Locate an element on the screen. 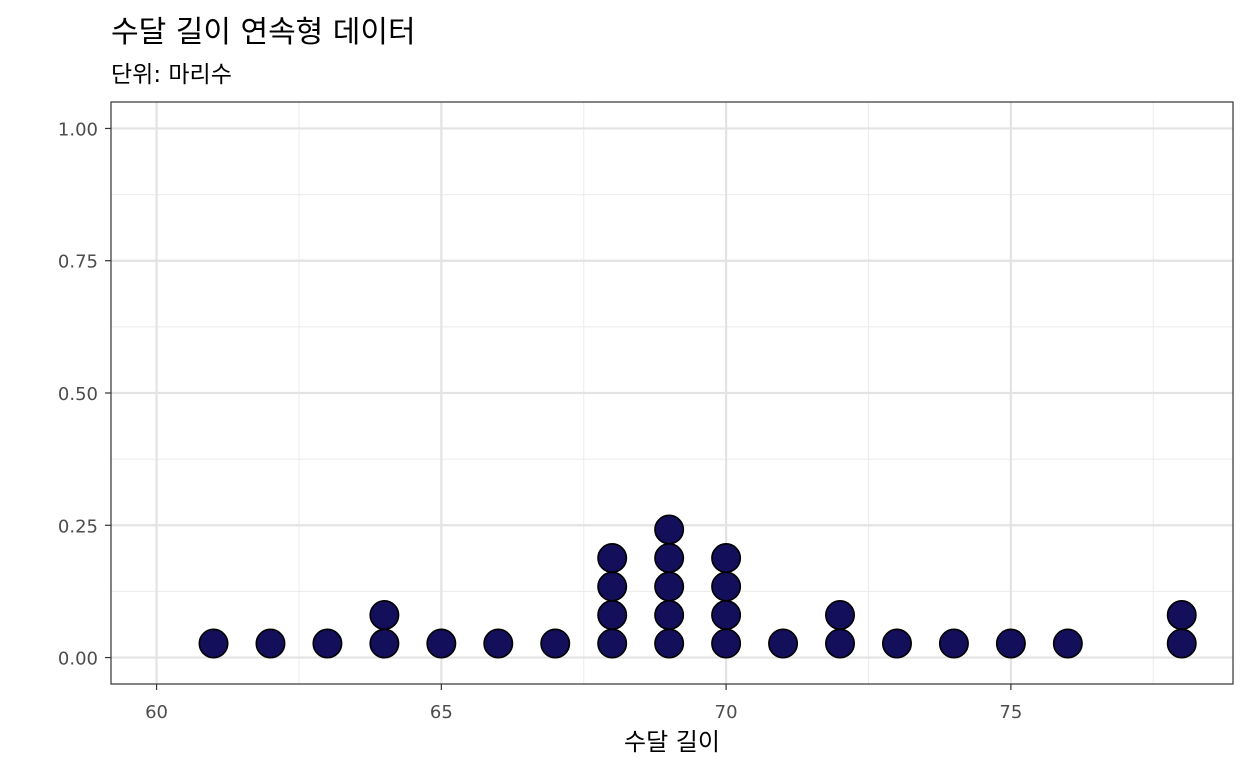 Image resolution: width=1248 pixels, height=772 pixels. x-tick-label: 60 is located at coordinates (156, 712).